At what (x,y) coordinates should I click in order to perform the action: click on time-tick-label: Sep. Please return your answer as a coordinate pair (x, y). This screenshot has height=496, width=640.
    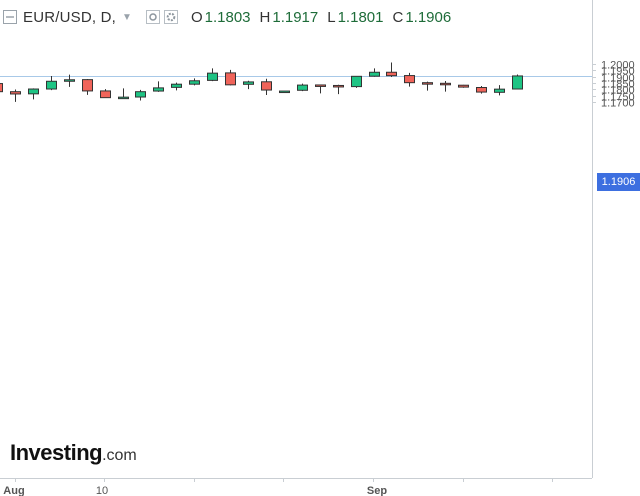
    Looking at the image, I should click on (377, 490).